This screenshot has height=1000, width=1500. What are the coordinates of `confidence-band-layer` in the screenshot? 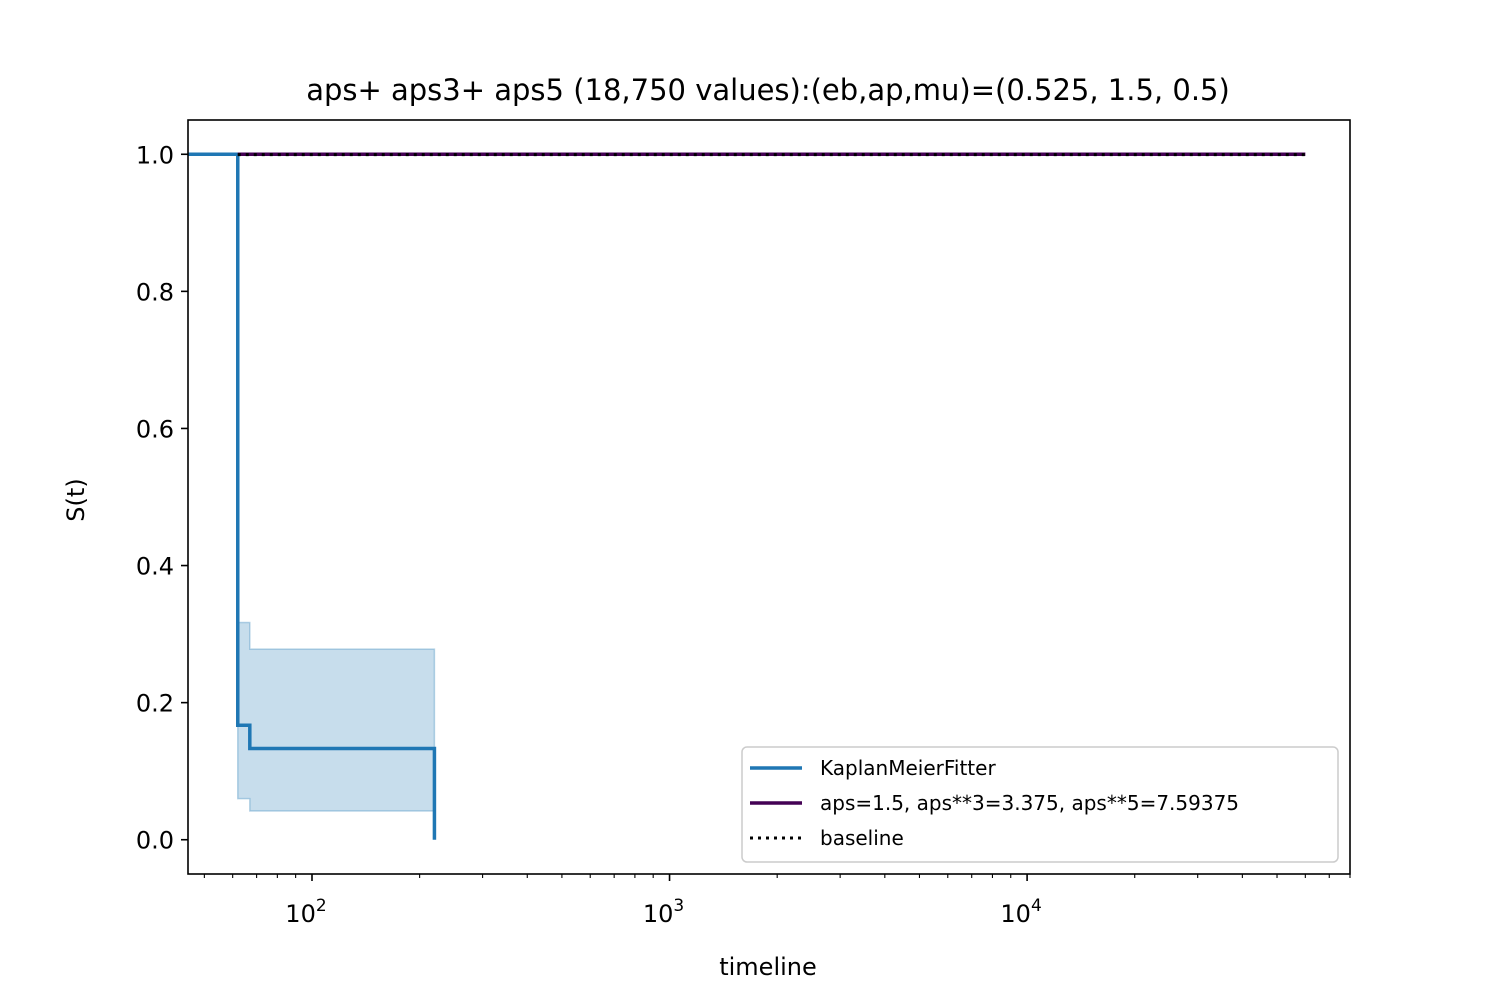 It's located at (336, 716).